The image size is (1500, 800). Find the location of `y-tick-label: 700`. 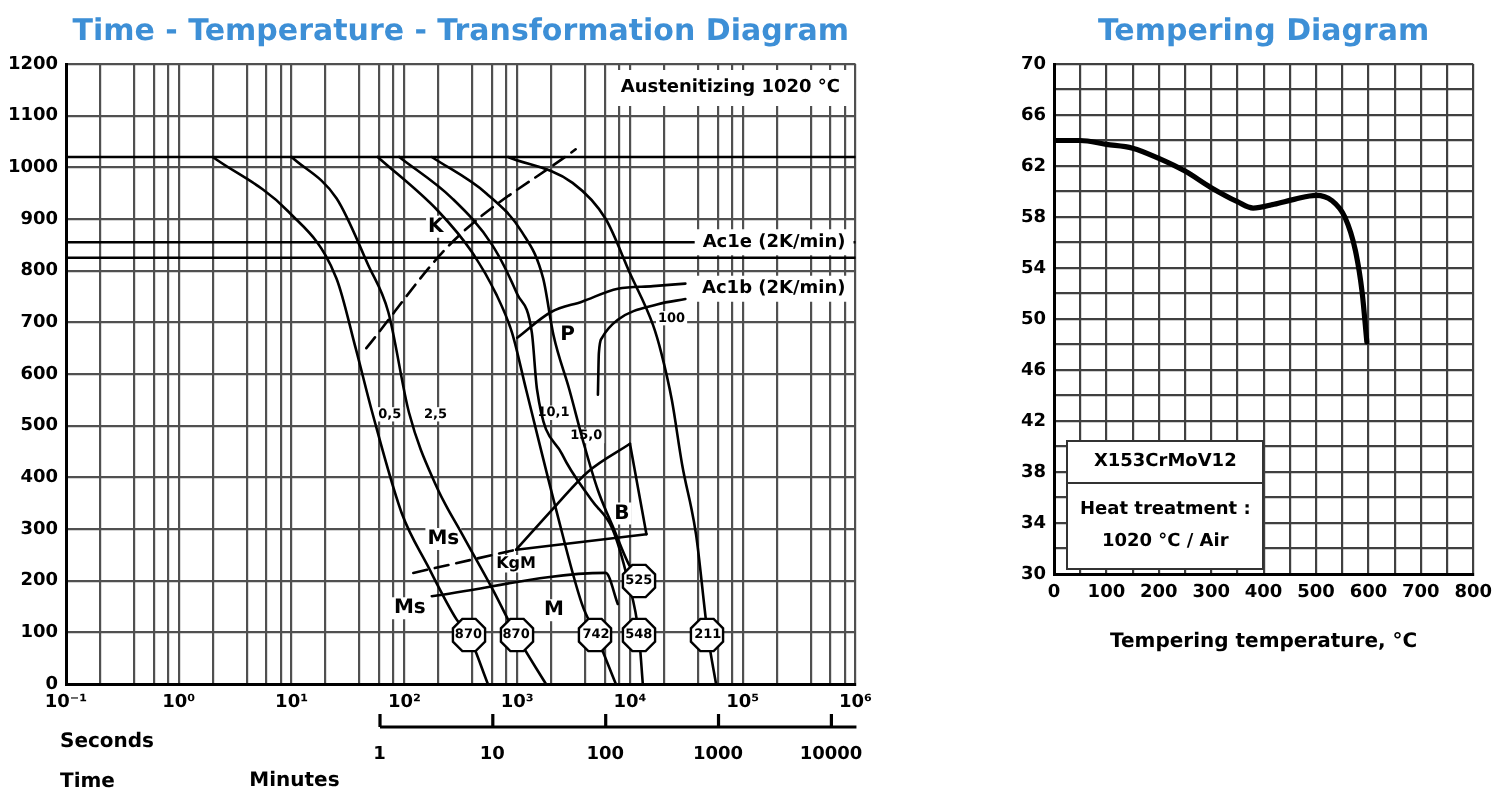

y-tick-label: 700 is located at coordinates (39, 323).